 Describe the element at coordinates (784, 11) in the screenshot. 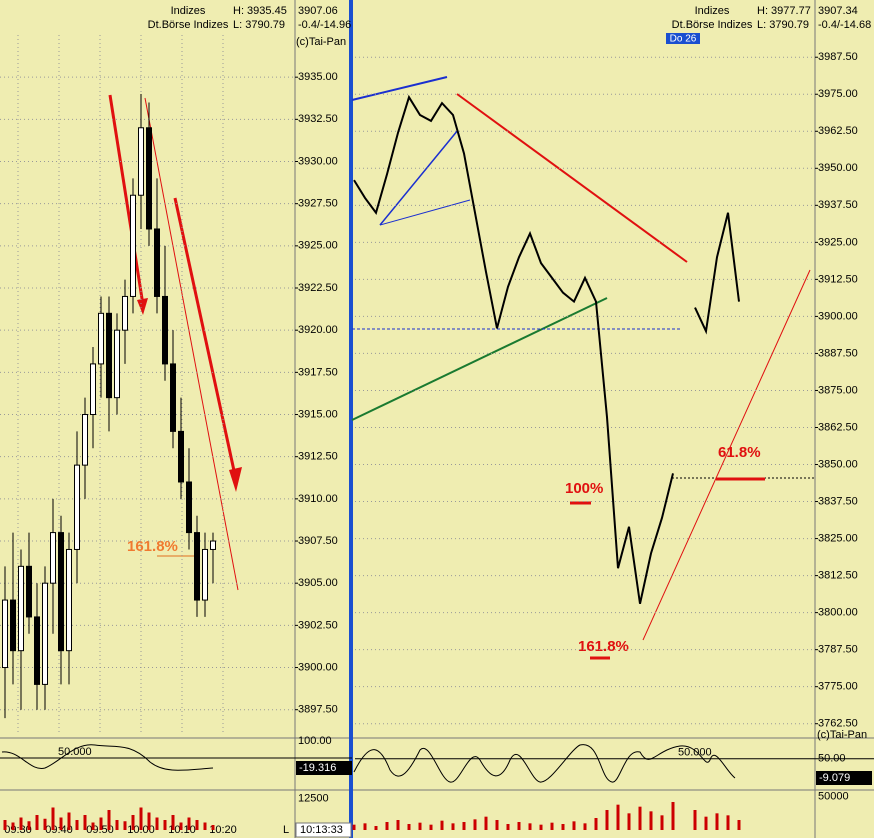

I see `high-label: H: 3977.77` at that location.